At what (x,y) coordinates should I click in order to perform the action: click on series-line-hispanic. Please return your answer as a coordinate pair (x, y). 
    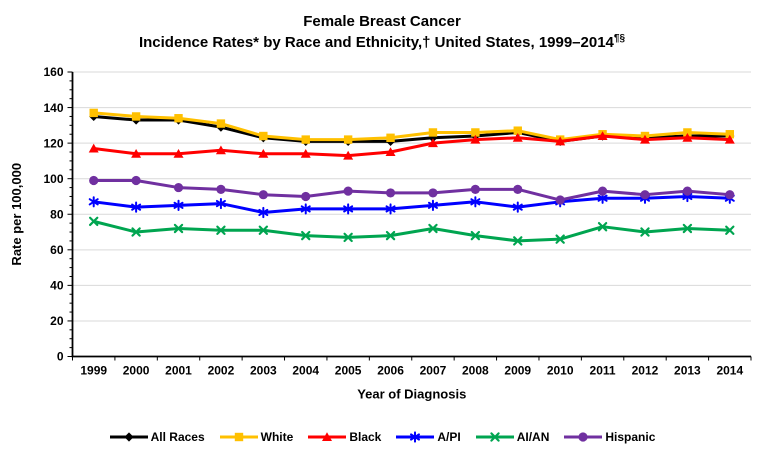
    Looking at the image, I should click on (411, 190).